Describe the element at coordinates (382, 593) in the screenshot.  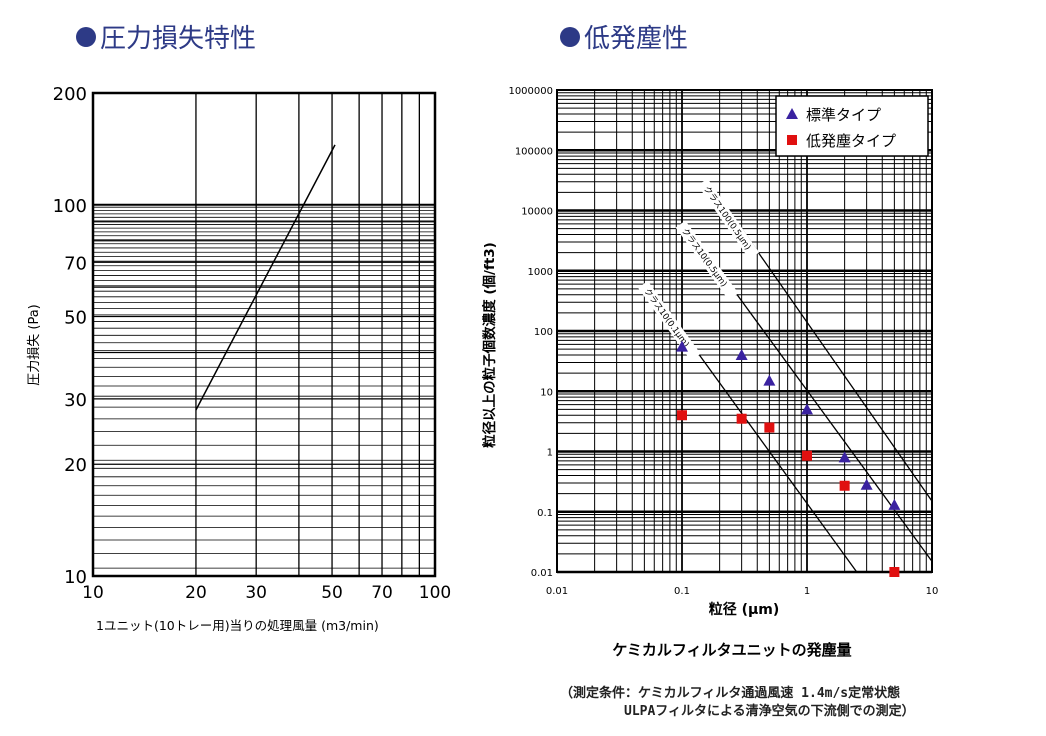
I see `x-tick-label: 70` at that location.